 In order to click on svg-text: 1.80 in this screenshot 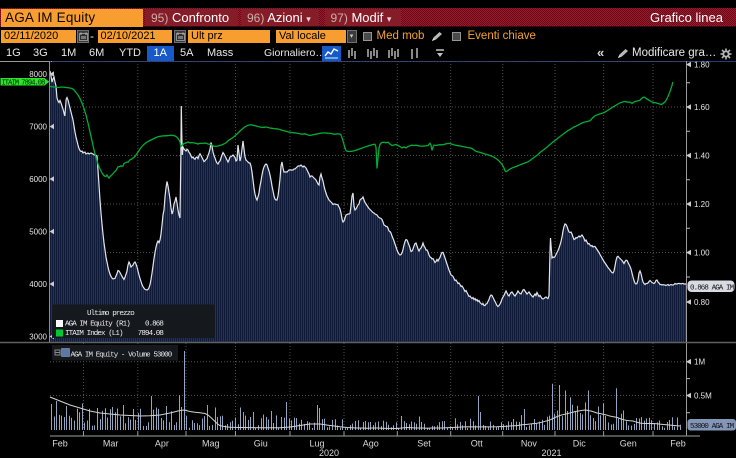, I will do `click(702, 65)`.